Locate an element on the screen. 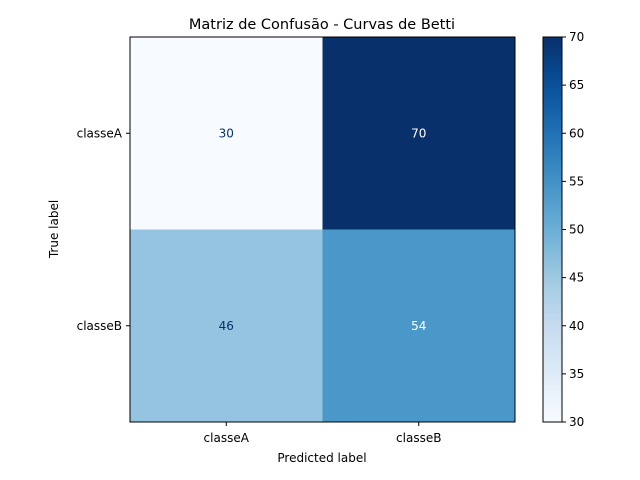 Image resolution: width=640 pixels, height=480 pixels. x-axis-label: Predicted label is located at coordinates (321, 458).